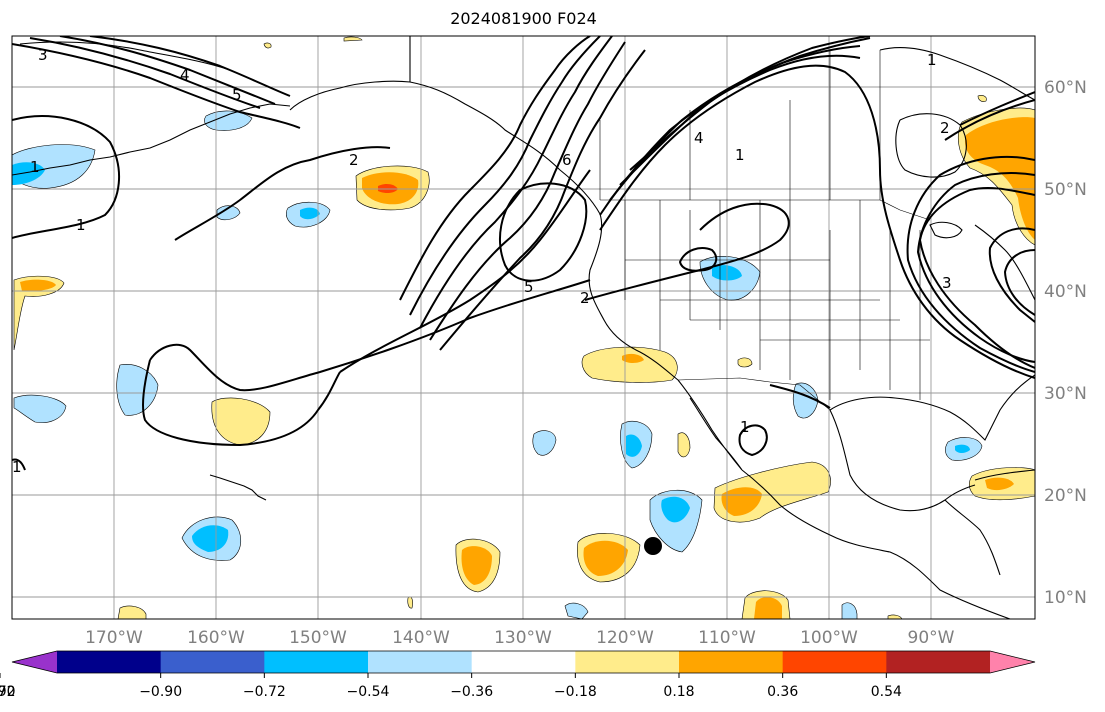 Image resolution: width=1105 pixels, height=712 pixels. Describe the element at coordinates (370, 335) in the screenshot. I see `ridge-outer` at that location.